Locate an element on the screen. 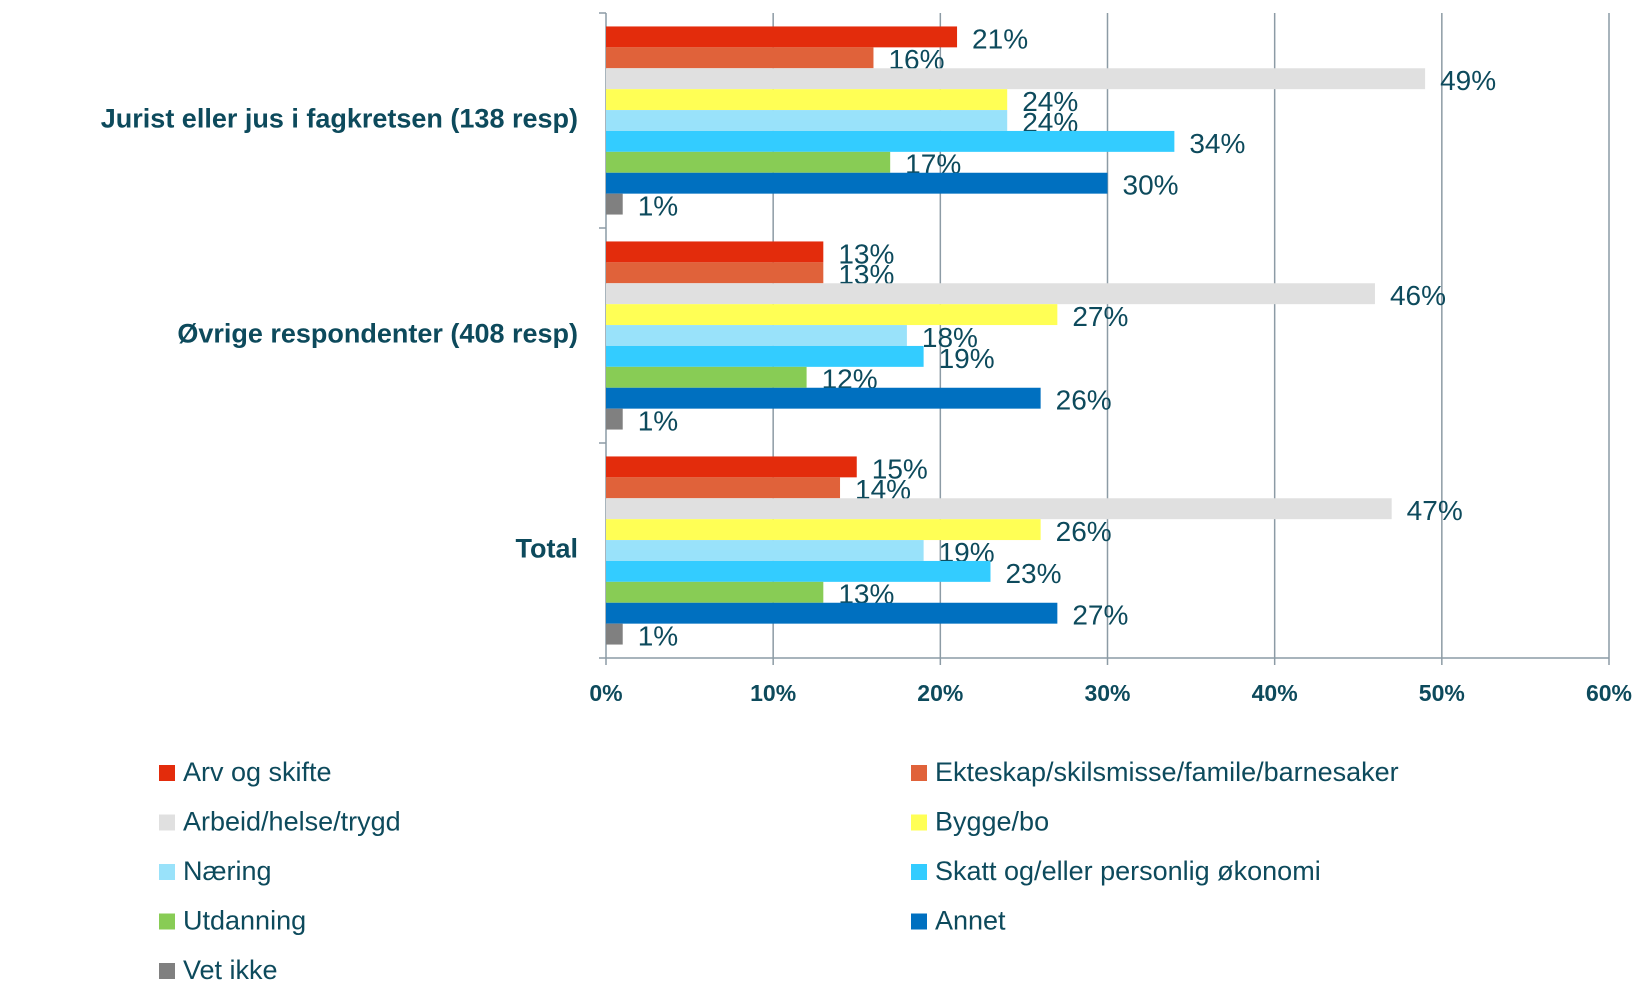  x-tick-label: 30% is located at coordinates (1107, 693).